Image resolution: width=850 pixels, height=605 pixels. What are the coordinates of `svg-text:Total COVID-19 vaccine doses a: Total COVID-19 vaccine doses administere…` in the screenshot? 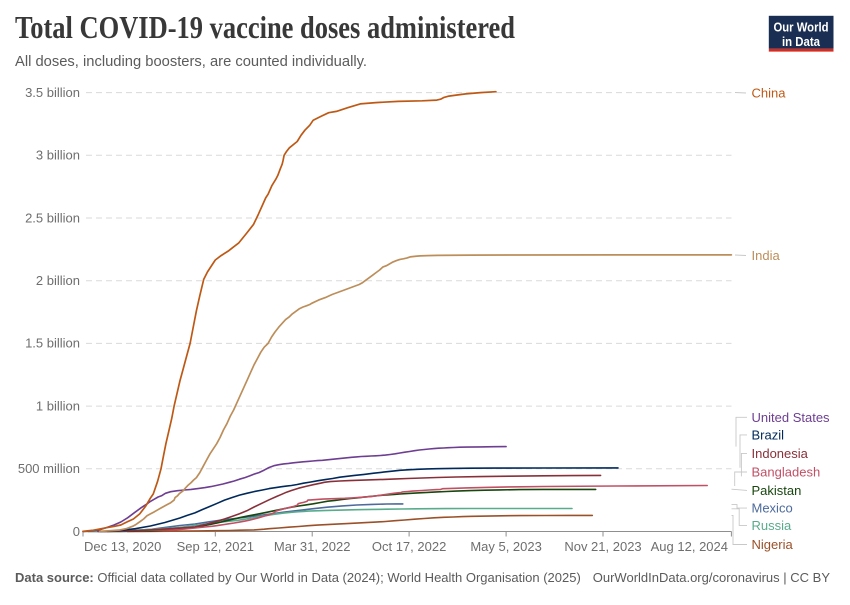 It's located at (265, 27).